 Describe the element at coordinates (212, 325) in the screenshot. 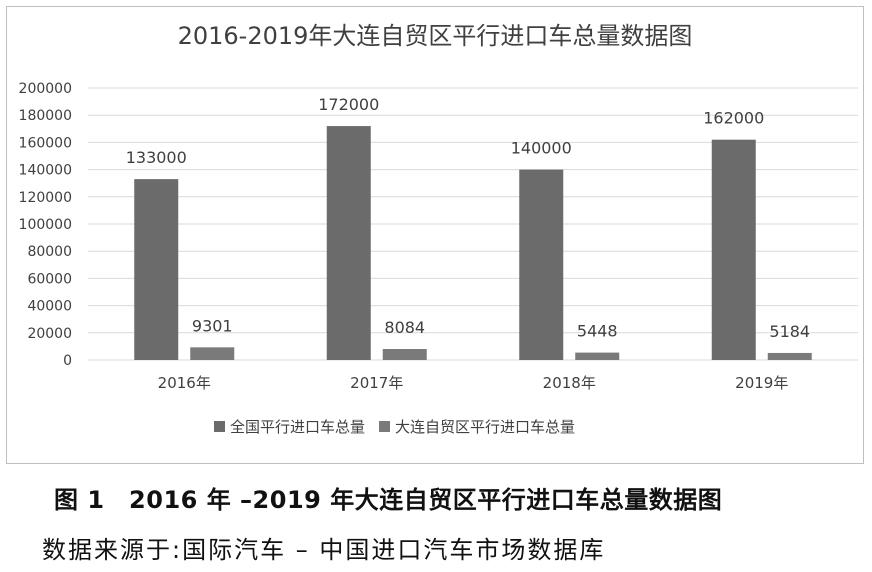

I see `data-label: 9301` at that location.